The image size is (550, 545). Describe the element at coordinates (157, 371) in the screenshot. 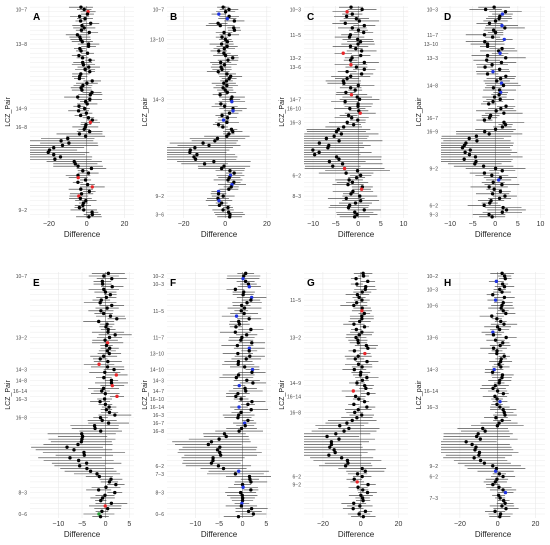

I see `y-tick-label: 14−10` at that location.